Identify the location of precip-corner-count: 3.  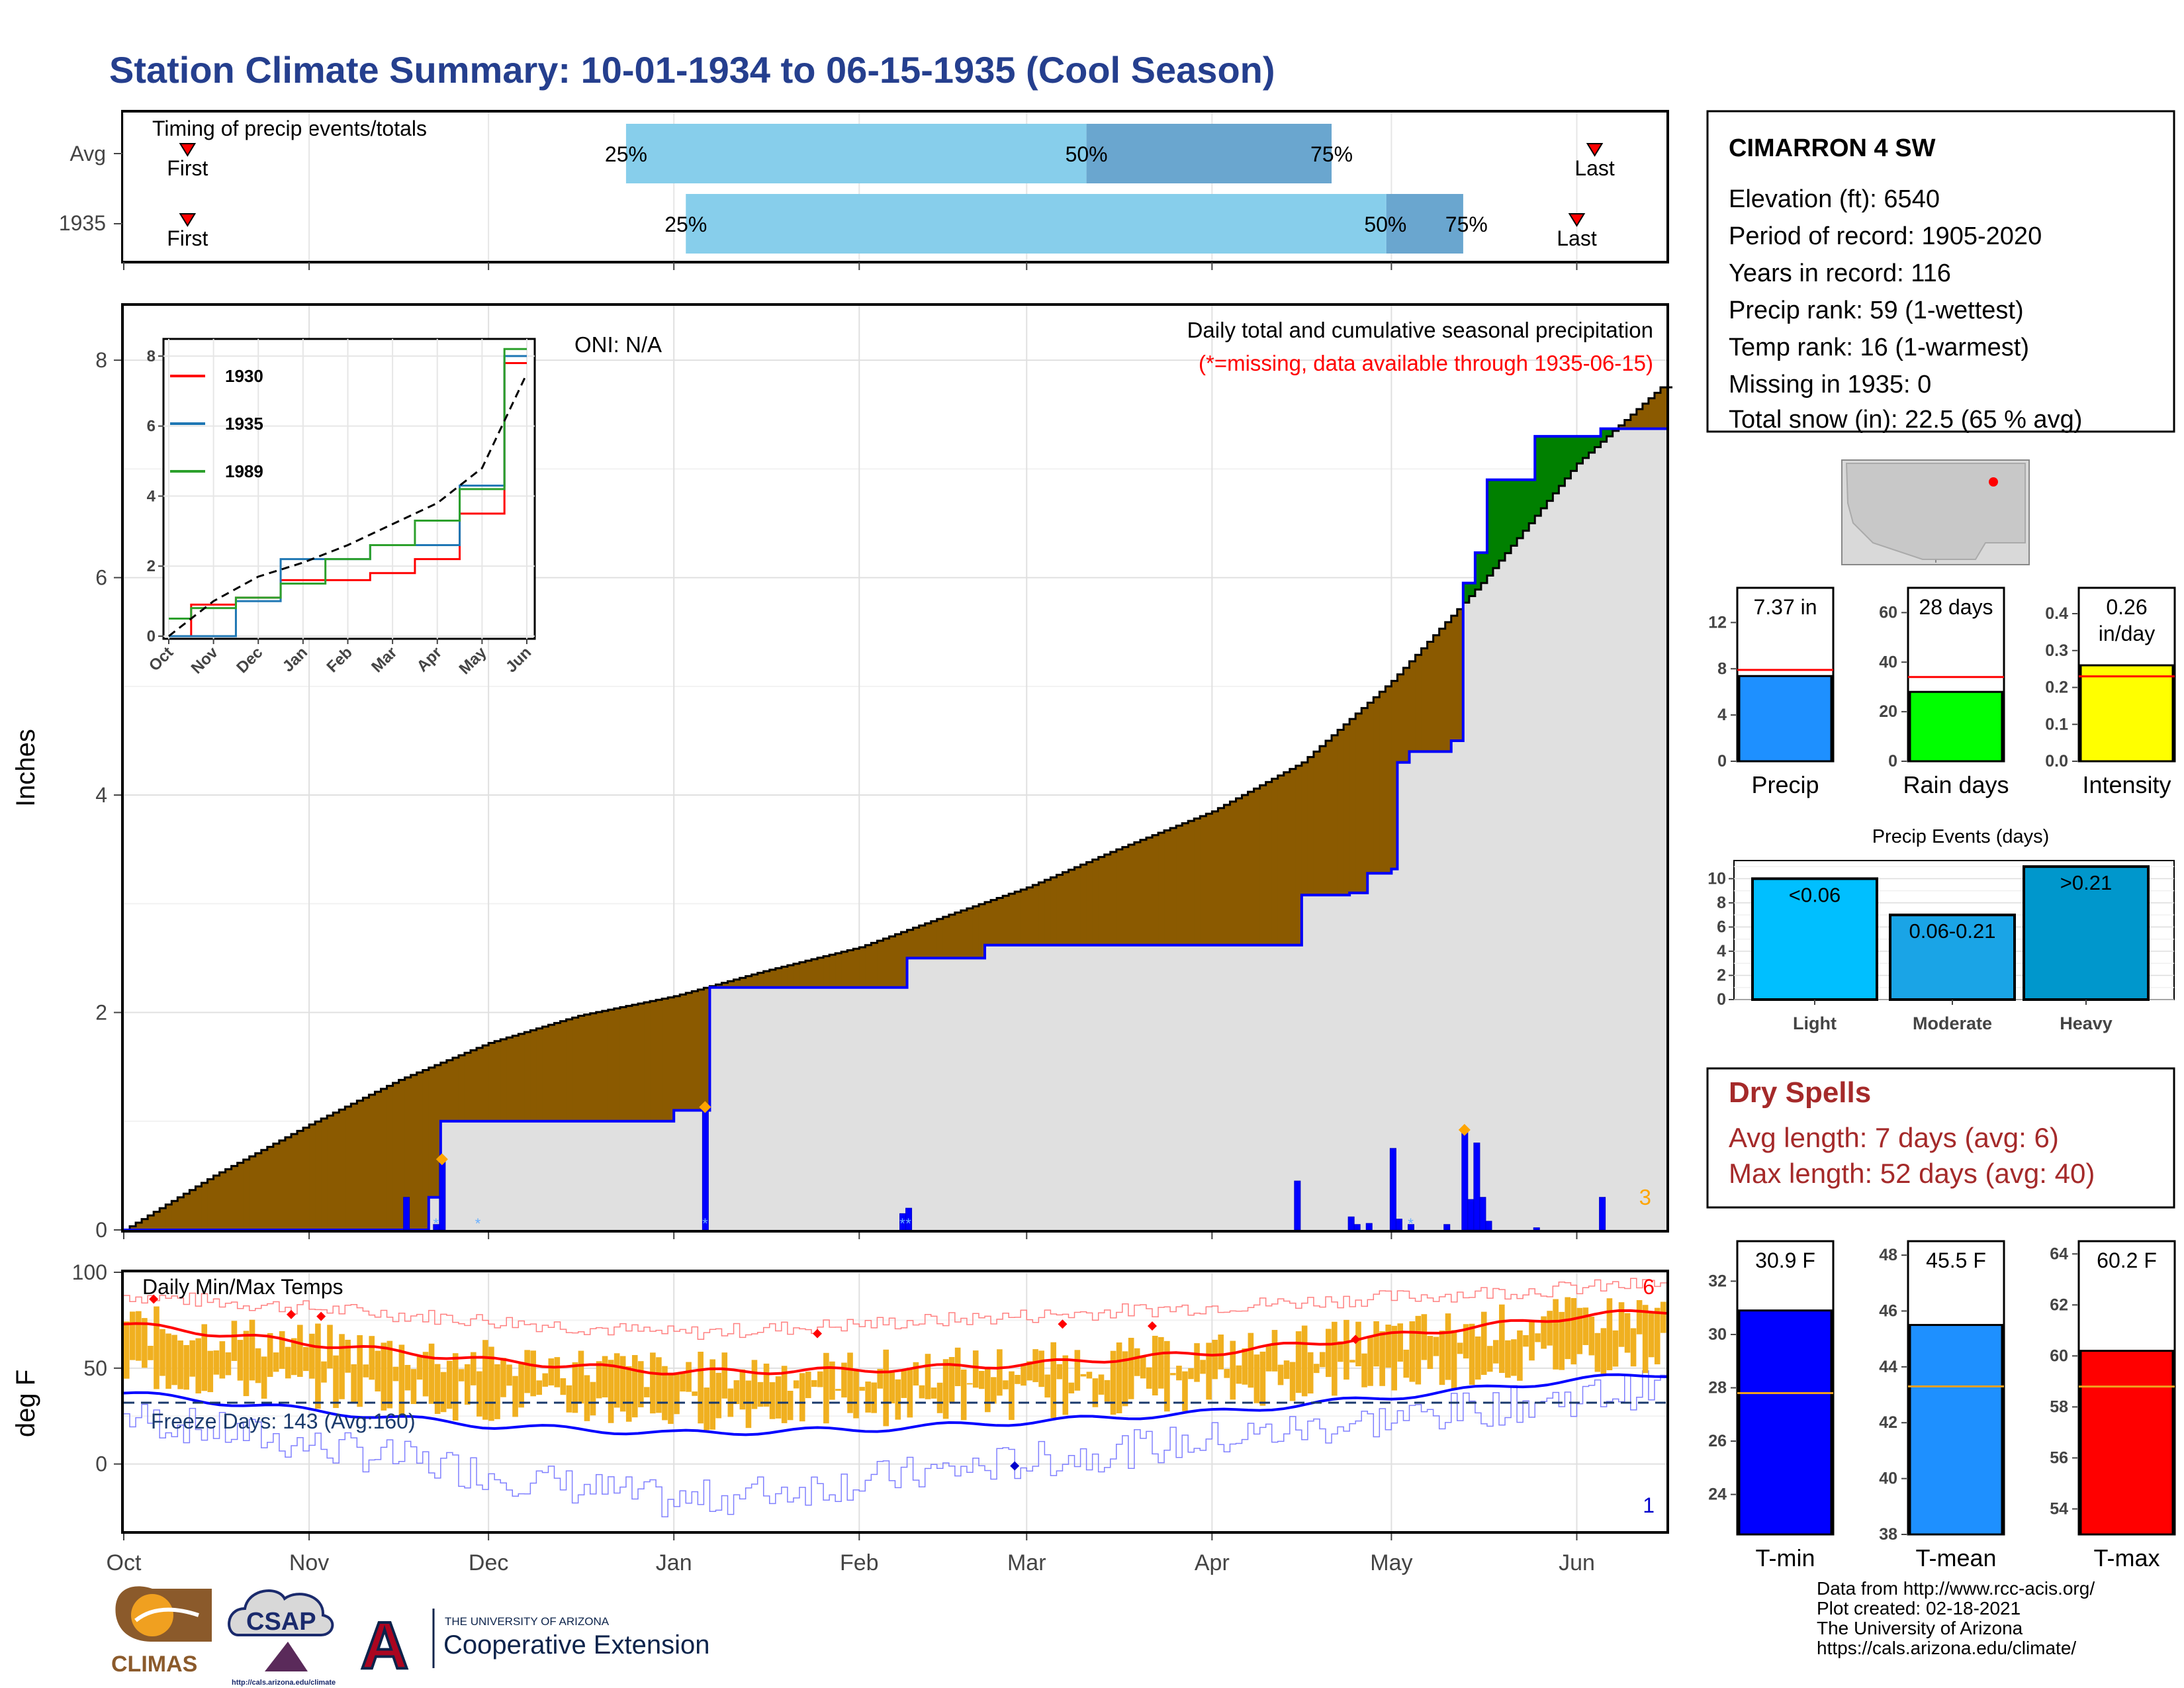
(1645, 1197).